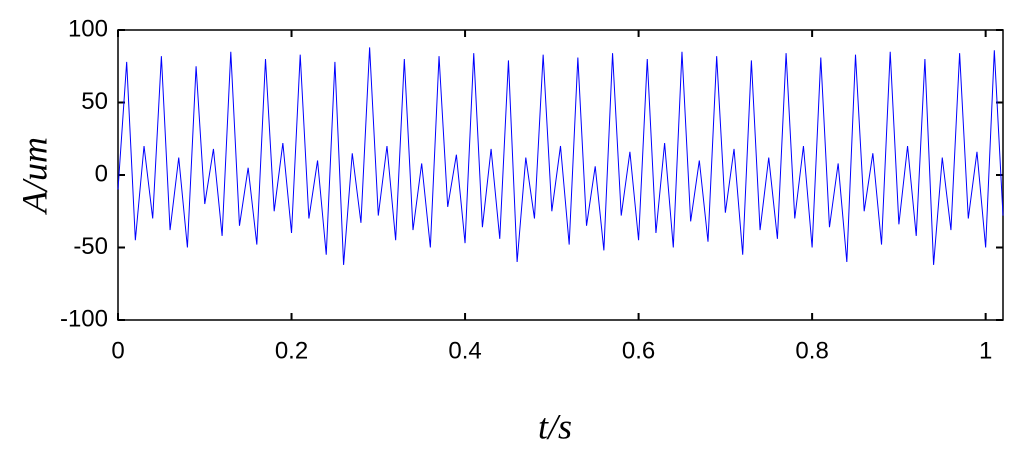 The image size is (1024, 454). What do you see at coordinates (811, 350) in the screenshot?
I see `x-tick-label: 0.8` at bounding box center [811, 350].